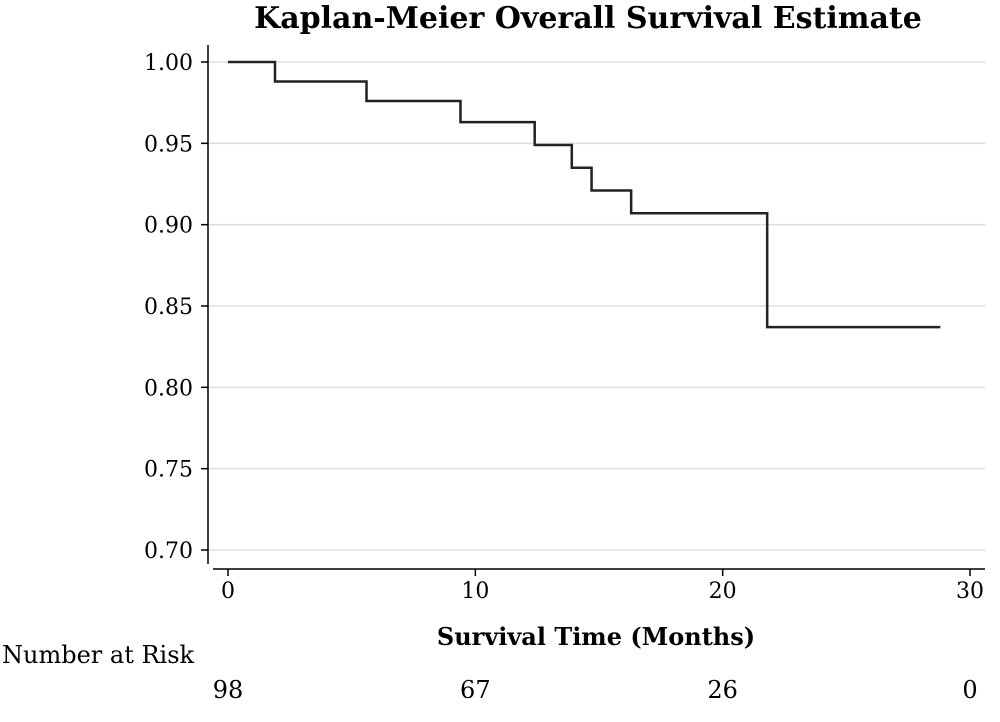 The width and height of the screenshot is (1000, 722). Describe the element at coordinates (228, 690) in the screenshot. I see `risk-count-0: 98` at that location.